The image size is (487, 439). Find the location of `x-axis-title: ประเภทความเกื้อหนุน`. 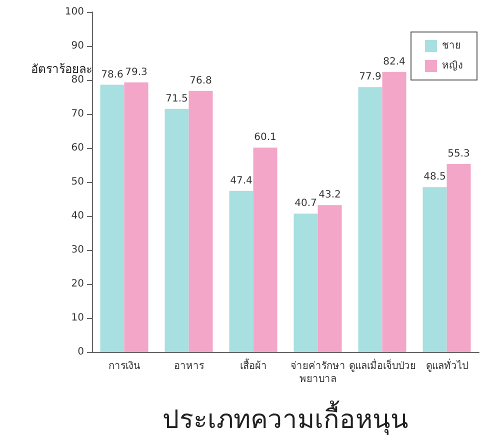

x-axis-title: ประเภทความเกื้อหนุน is located at coordinates (285, 417).